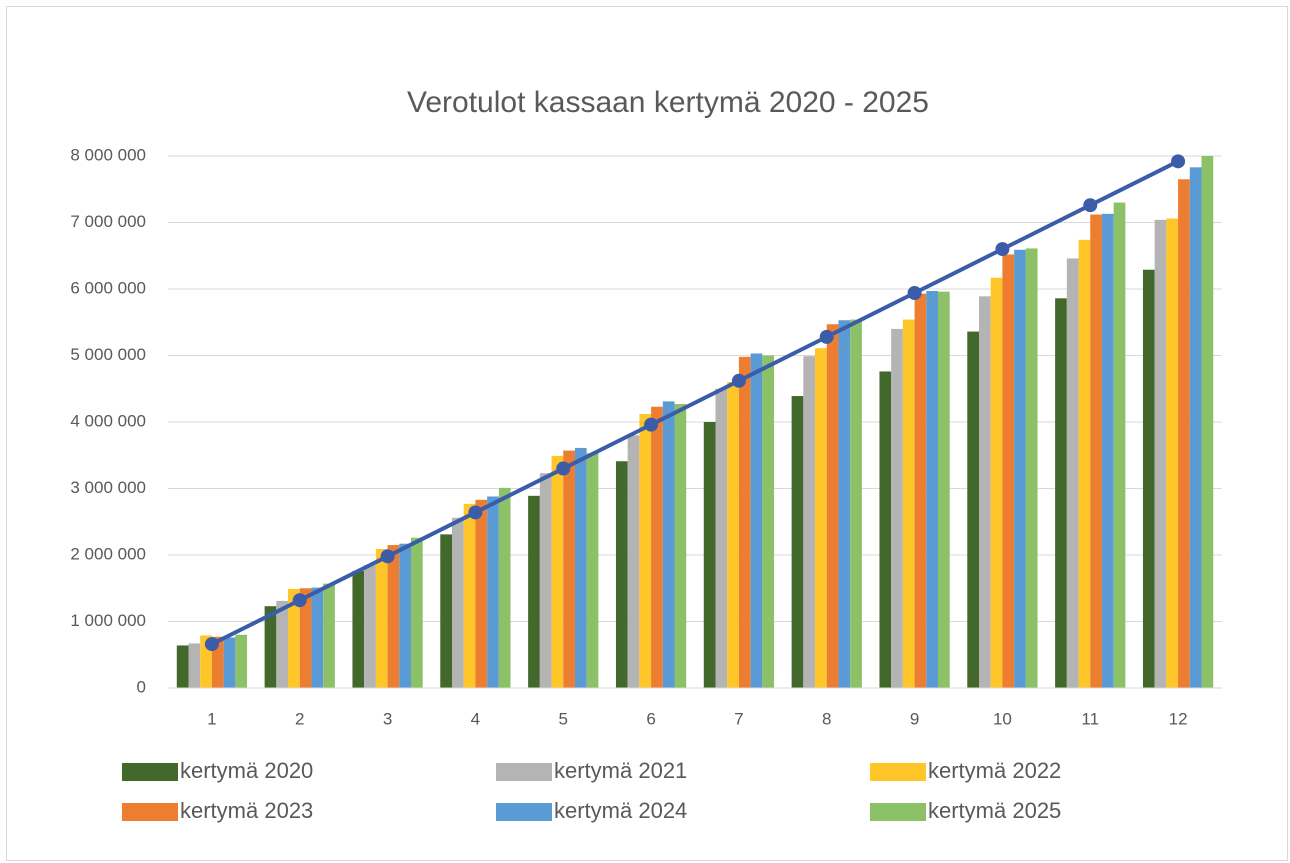 Image resolution: width=1290 pixels, height=863 pixels. I want to click on y-tick-label: 8 000 000, so click(108, 154).